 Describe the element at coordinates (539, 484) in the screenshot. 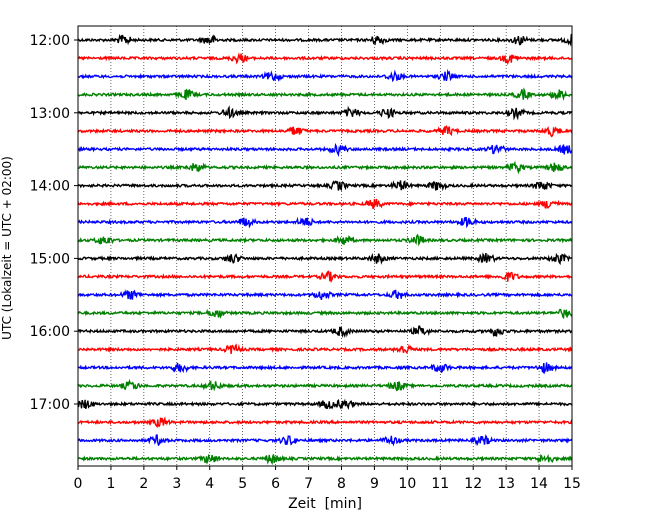

I see `x-tick-label: 14` at that location.